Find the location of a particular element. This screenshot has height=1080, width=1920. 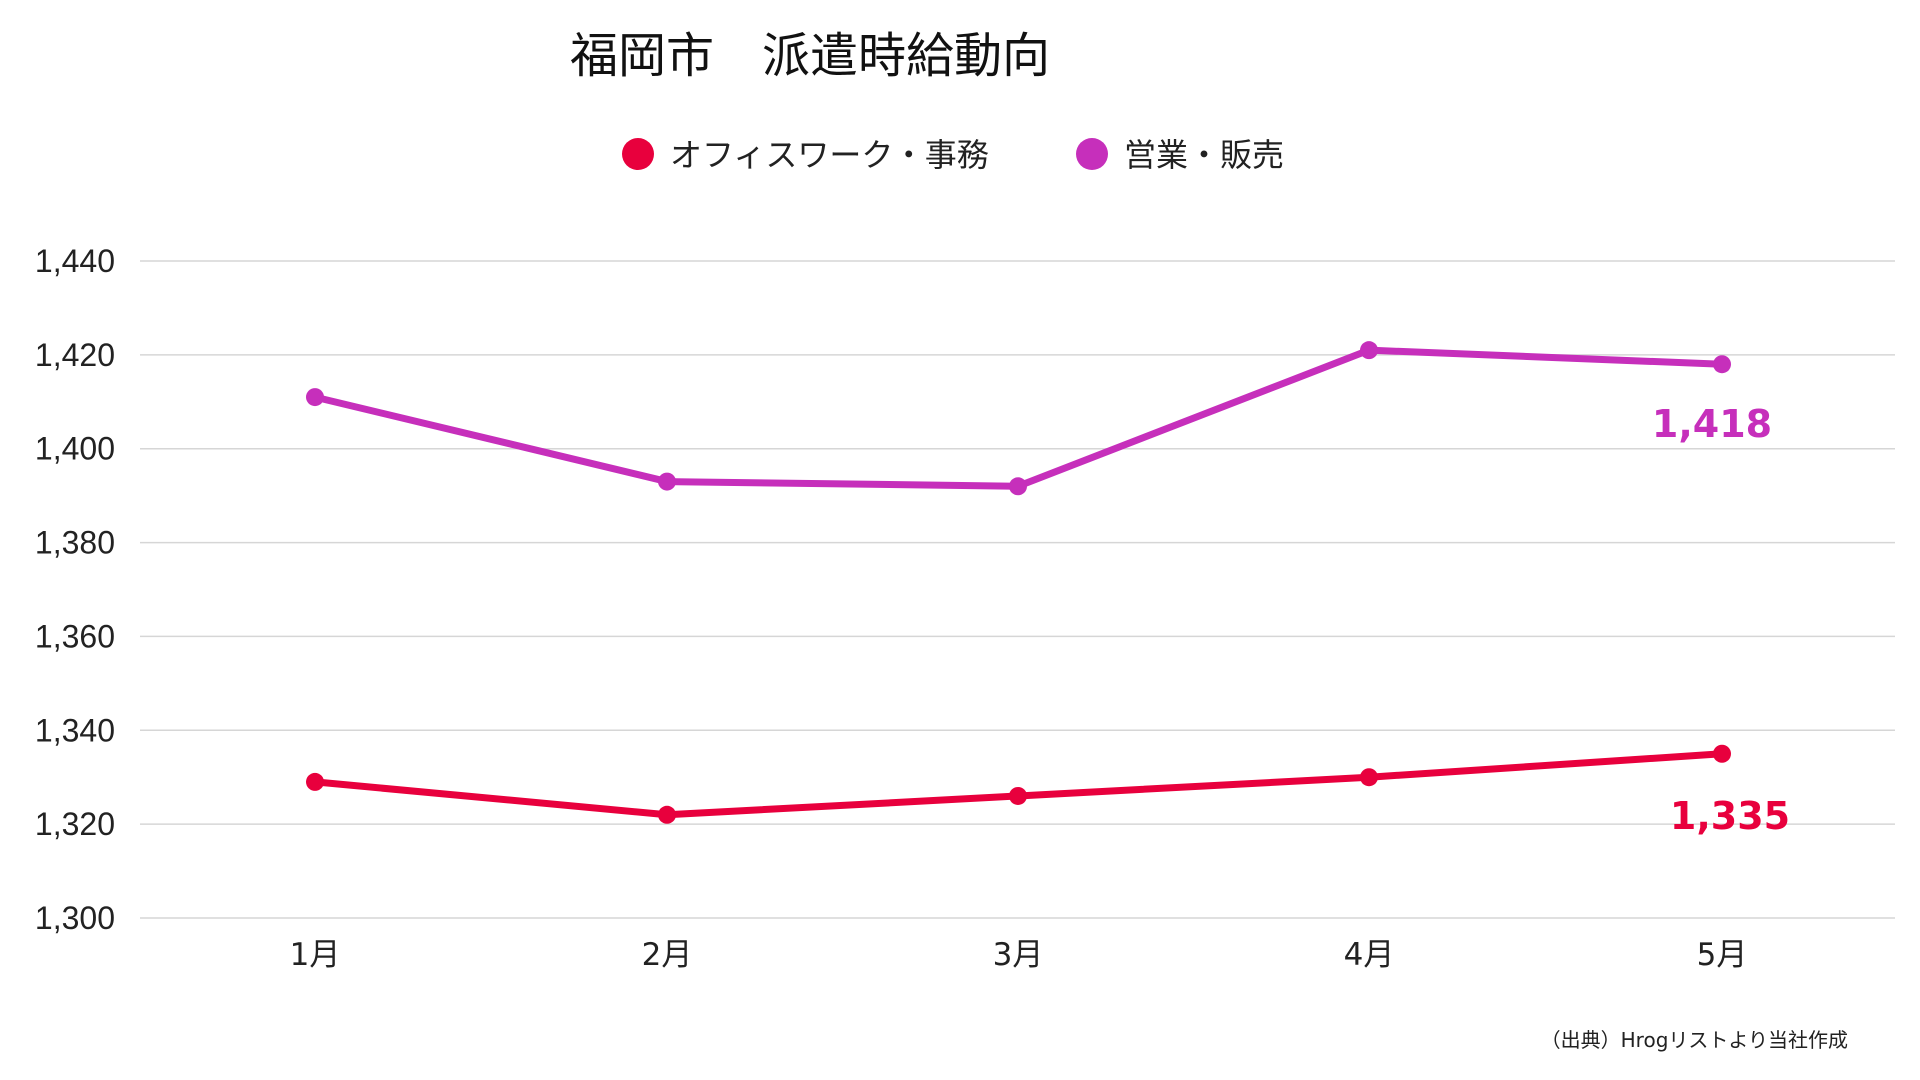

legend: オフィスワーク・事務 営業・販売 is located at coordinates (953, 155).